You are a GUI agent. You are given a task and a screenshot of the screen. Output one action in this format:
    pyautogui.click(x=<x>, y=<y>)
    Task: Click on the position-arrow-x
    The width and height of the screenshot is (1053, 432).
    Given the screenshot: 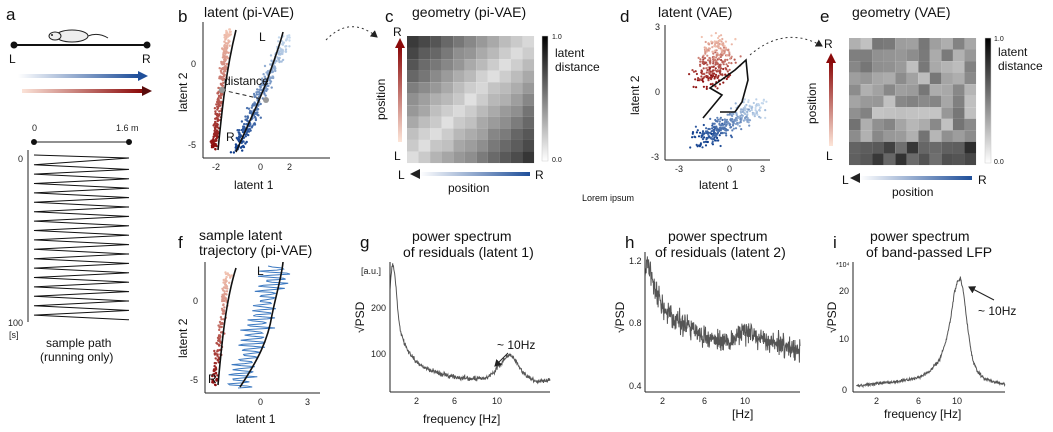 What is the action you would take?
    pyautogui.click(x=855, y=178)
    